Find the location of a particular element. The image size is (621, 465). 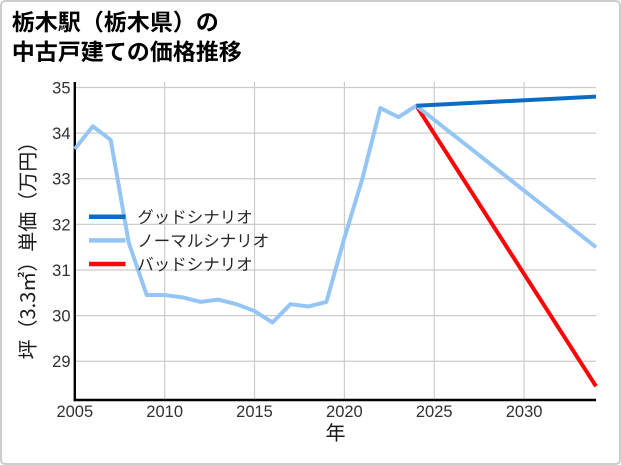

y-tick-label: 34 is located at coordinates (61, 134).